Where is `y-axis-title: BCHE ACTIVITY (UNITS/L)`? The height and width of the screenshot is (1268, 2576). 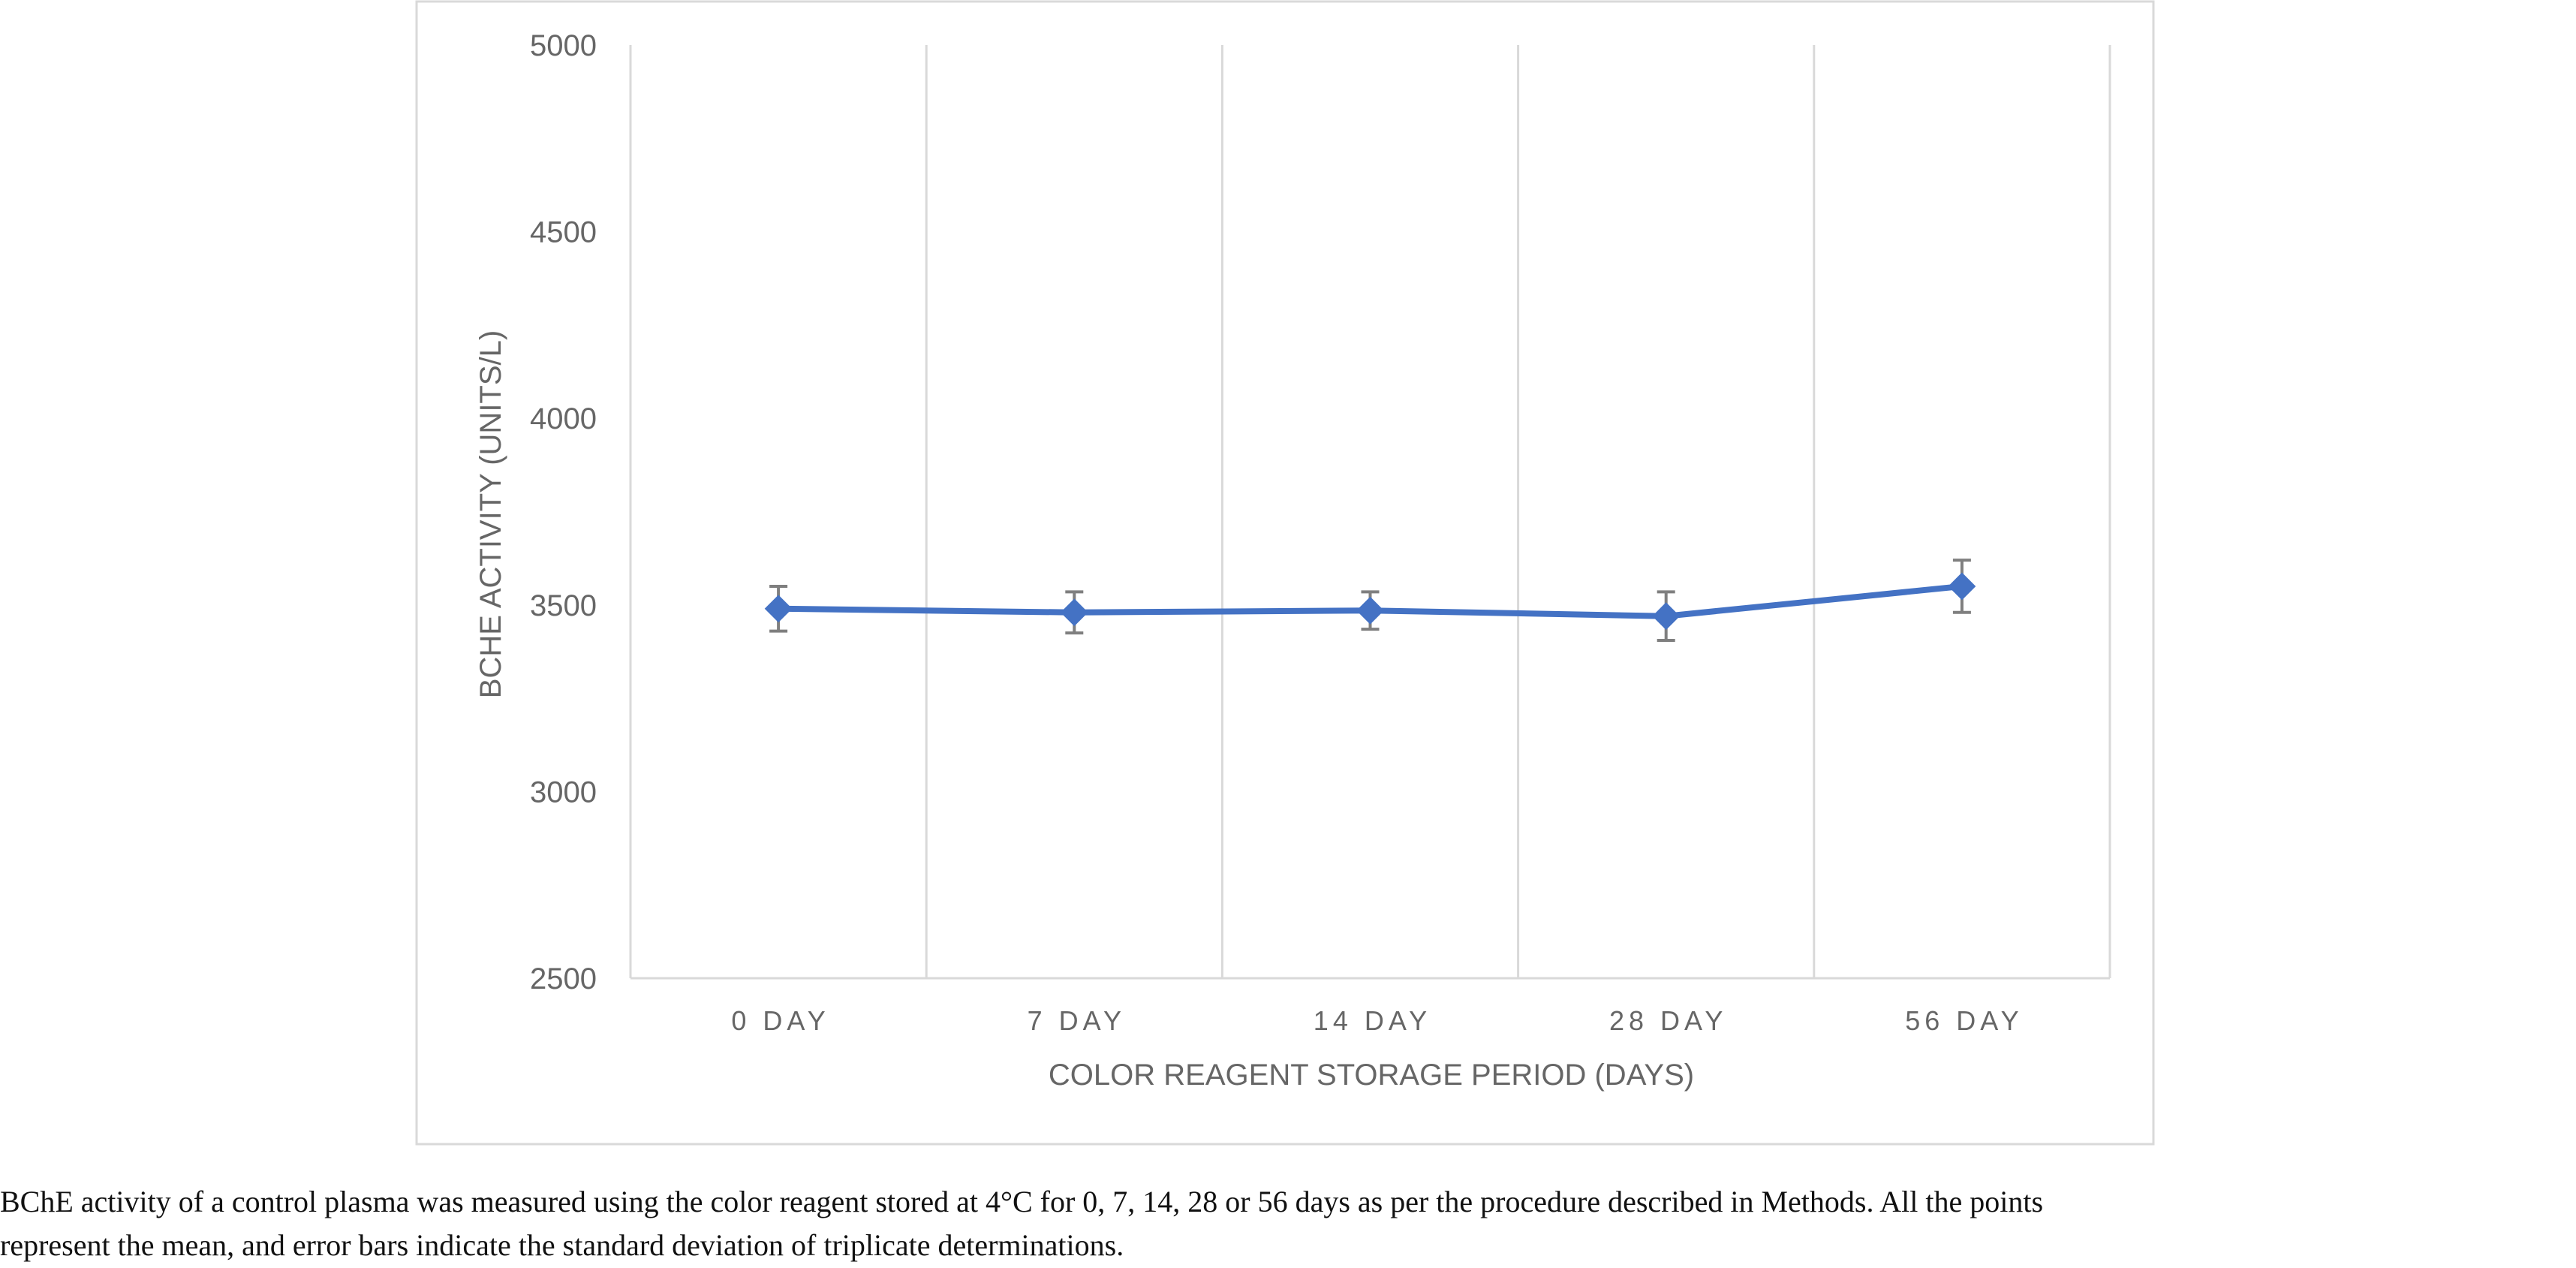
y-axis-title: BCHE ACTIVITY (UNITS/L) is located at coordinates (490, 514).